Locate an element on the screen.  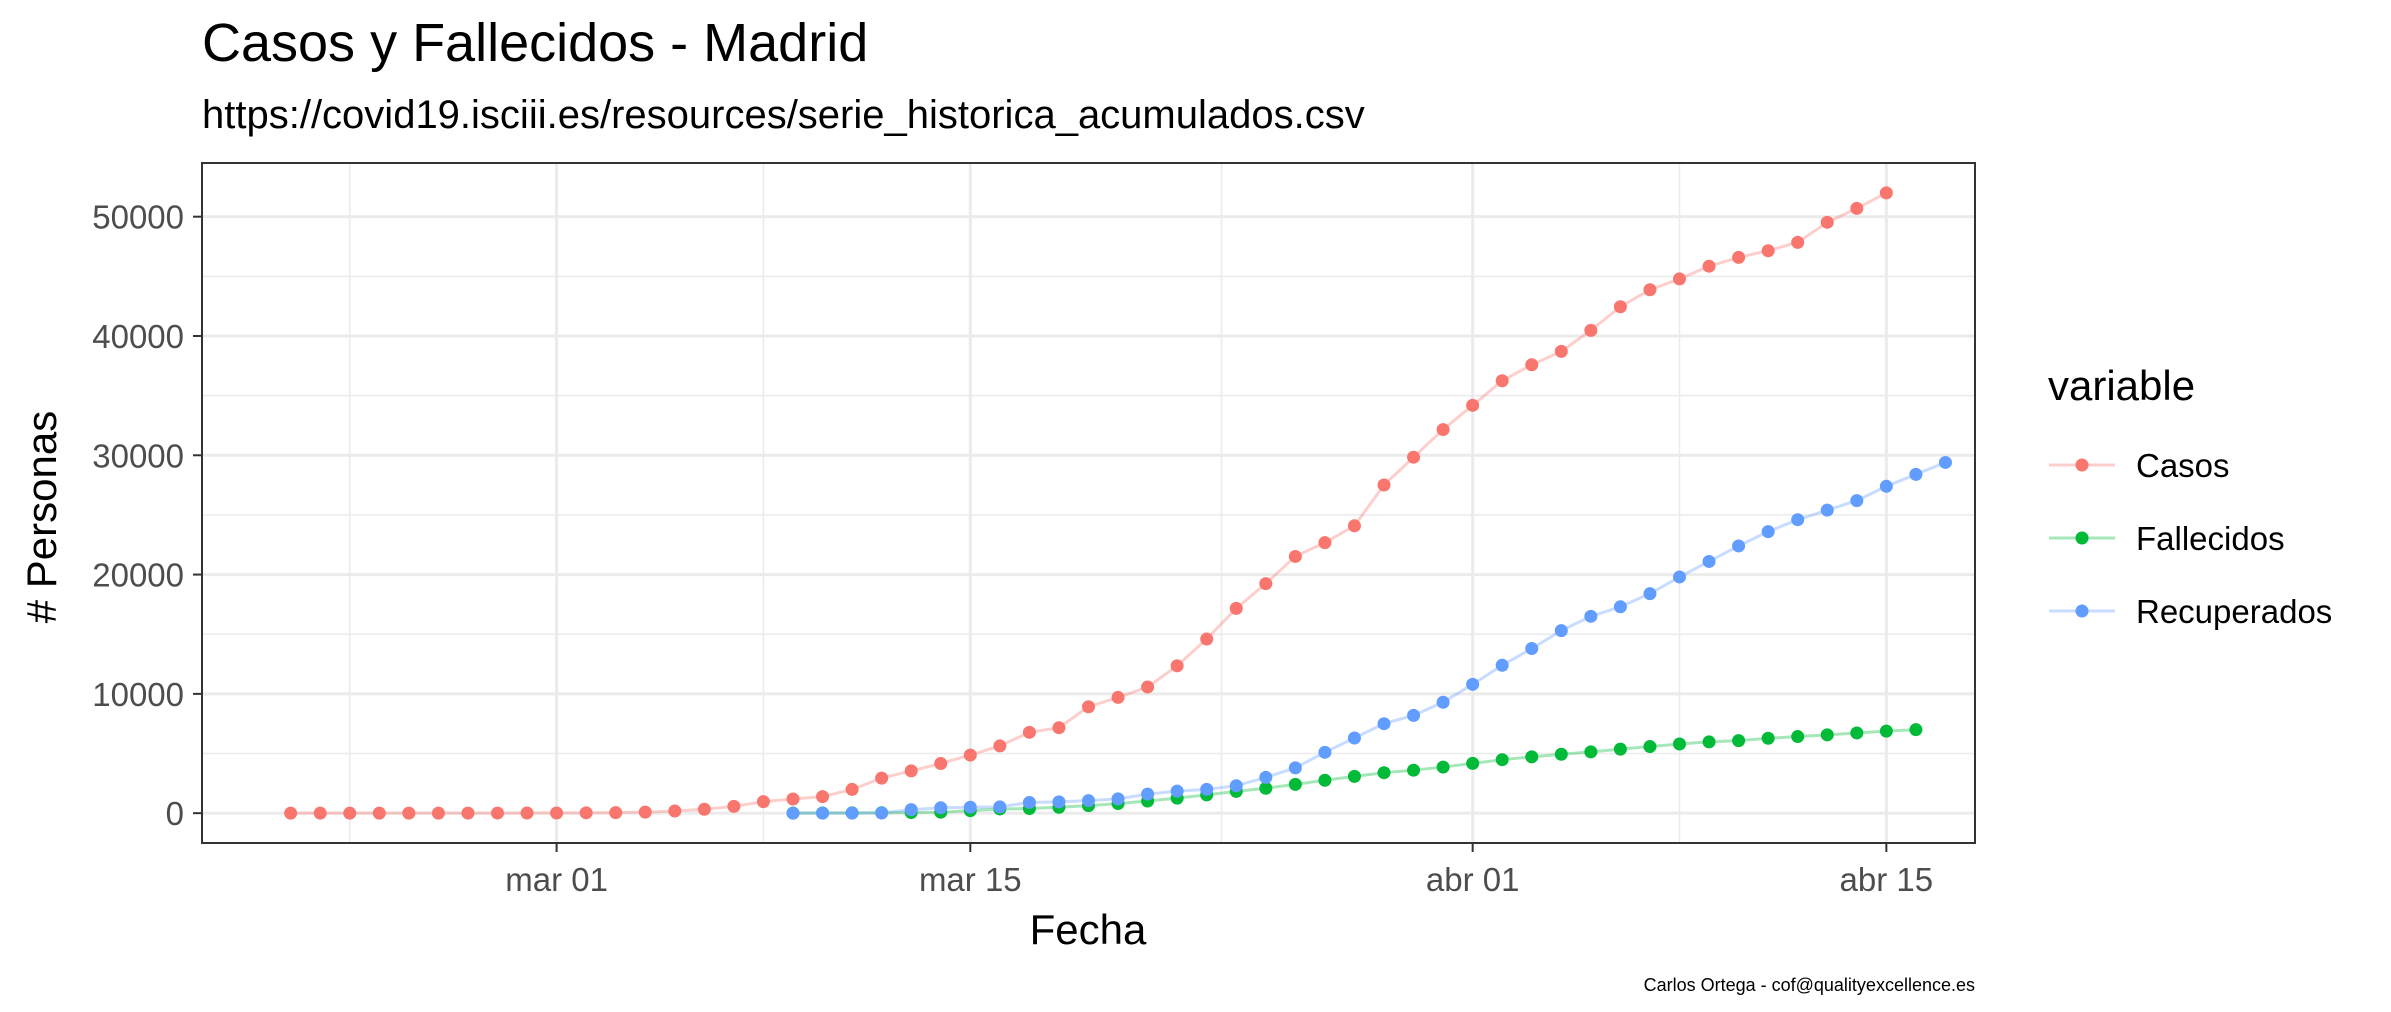
legend-label: Recuperados is located at coordinates (2234, 611).